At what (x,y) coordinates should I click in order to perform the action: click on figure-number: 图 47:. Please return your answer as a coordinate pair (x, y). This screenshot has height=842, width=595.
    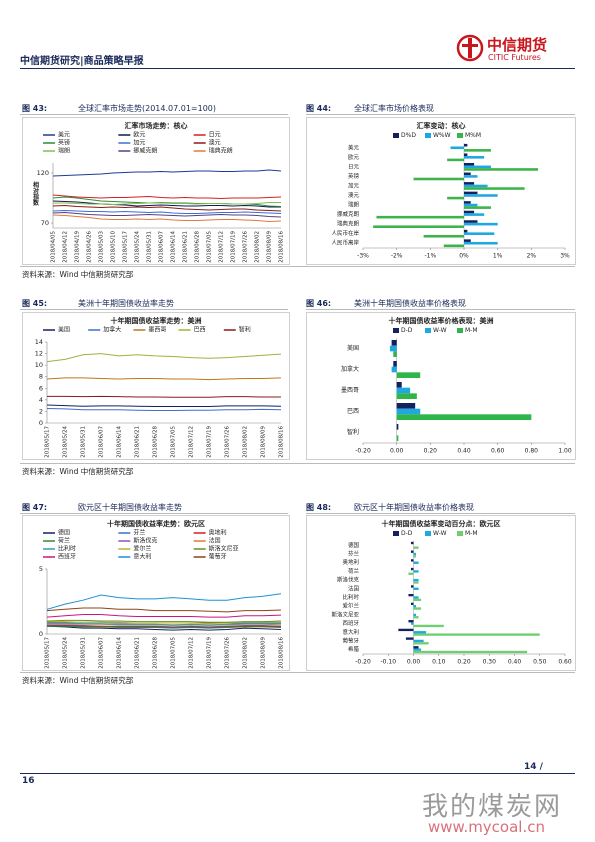
    Looking at the image, I should click on (35, 507).